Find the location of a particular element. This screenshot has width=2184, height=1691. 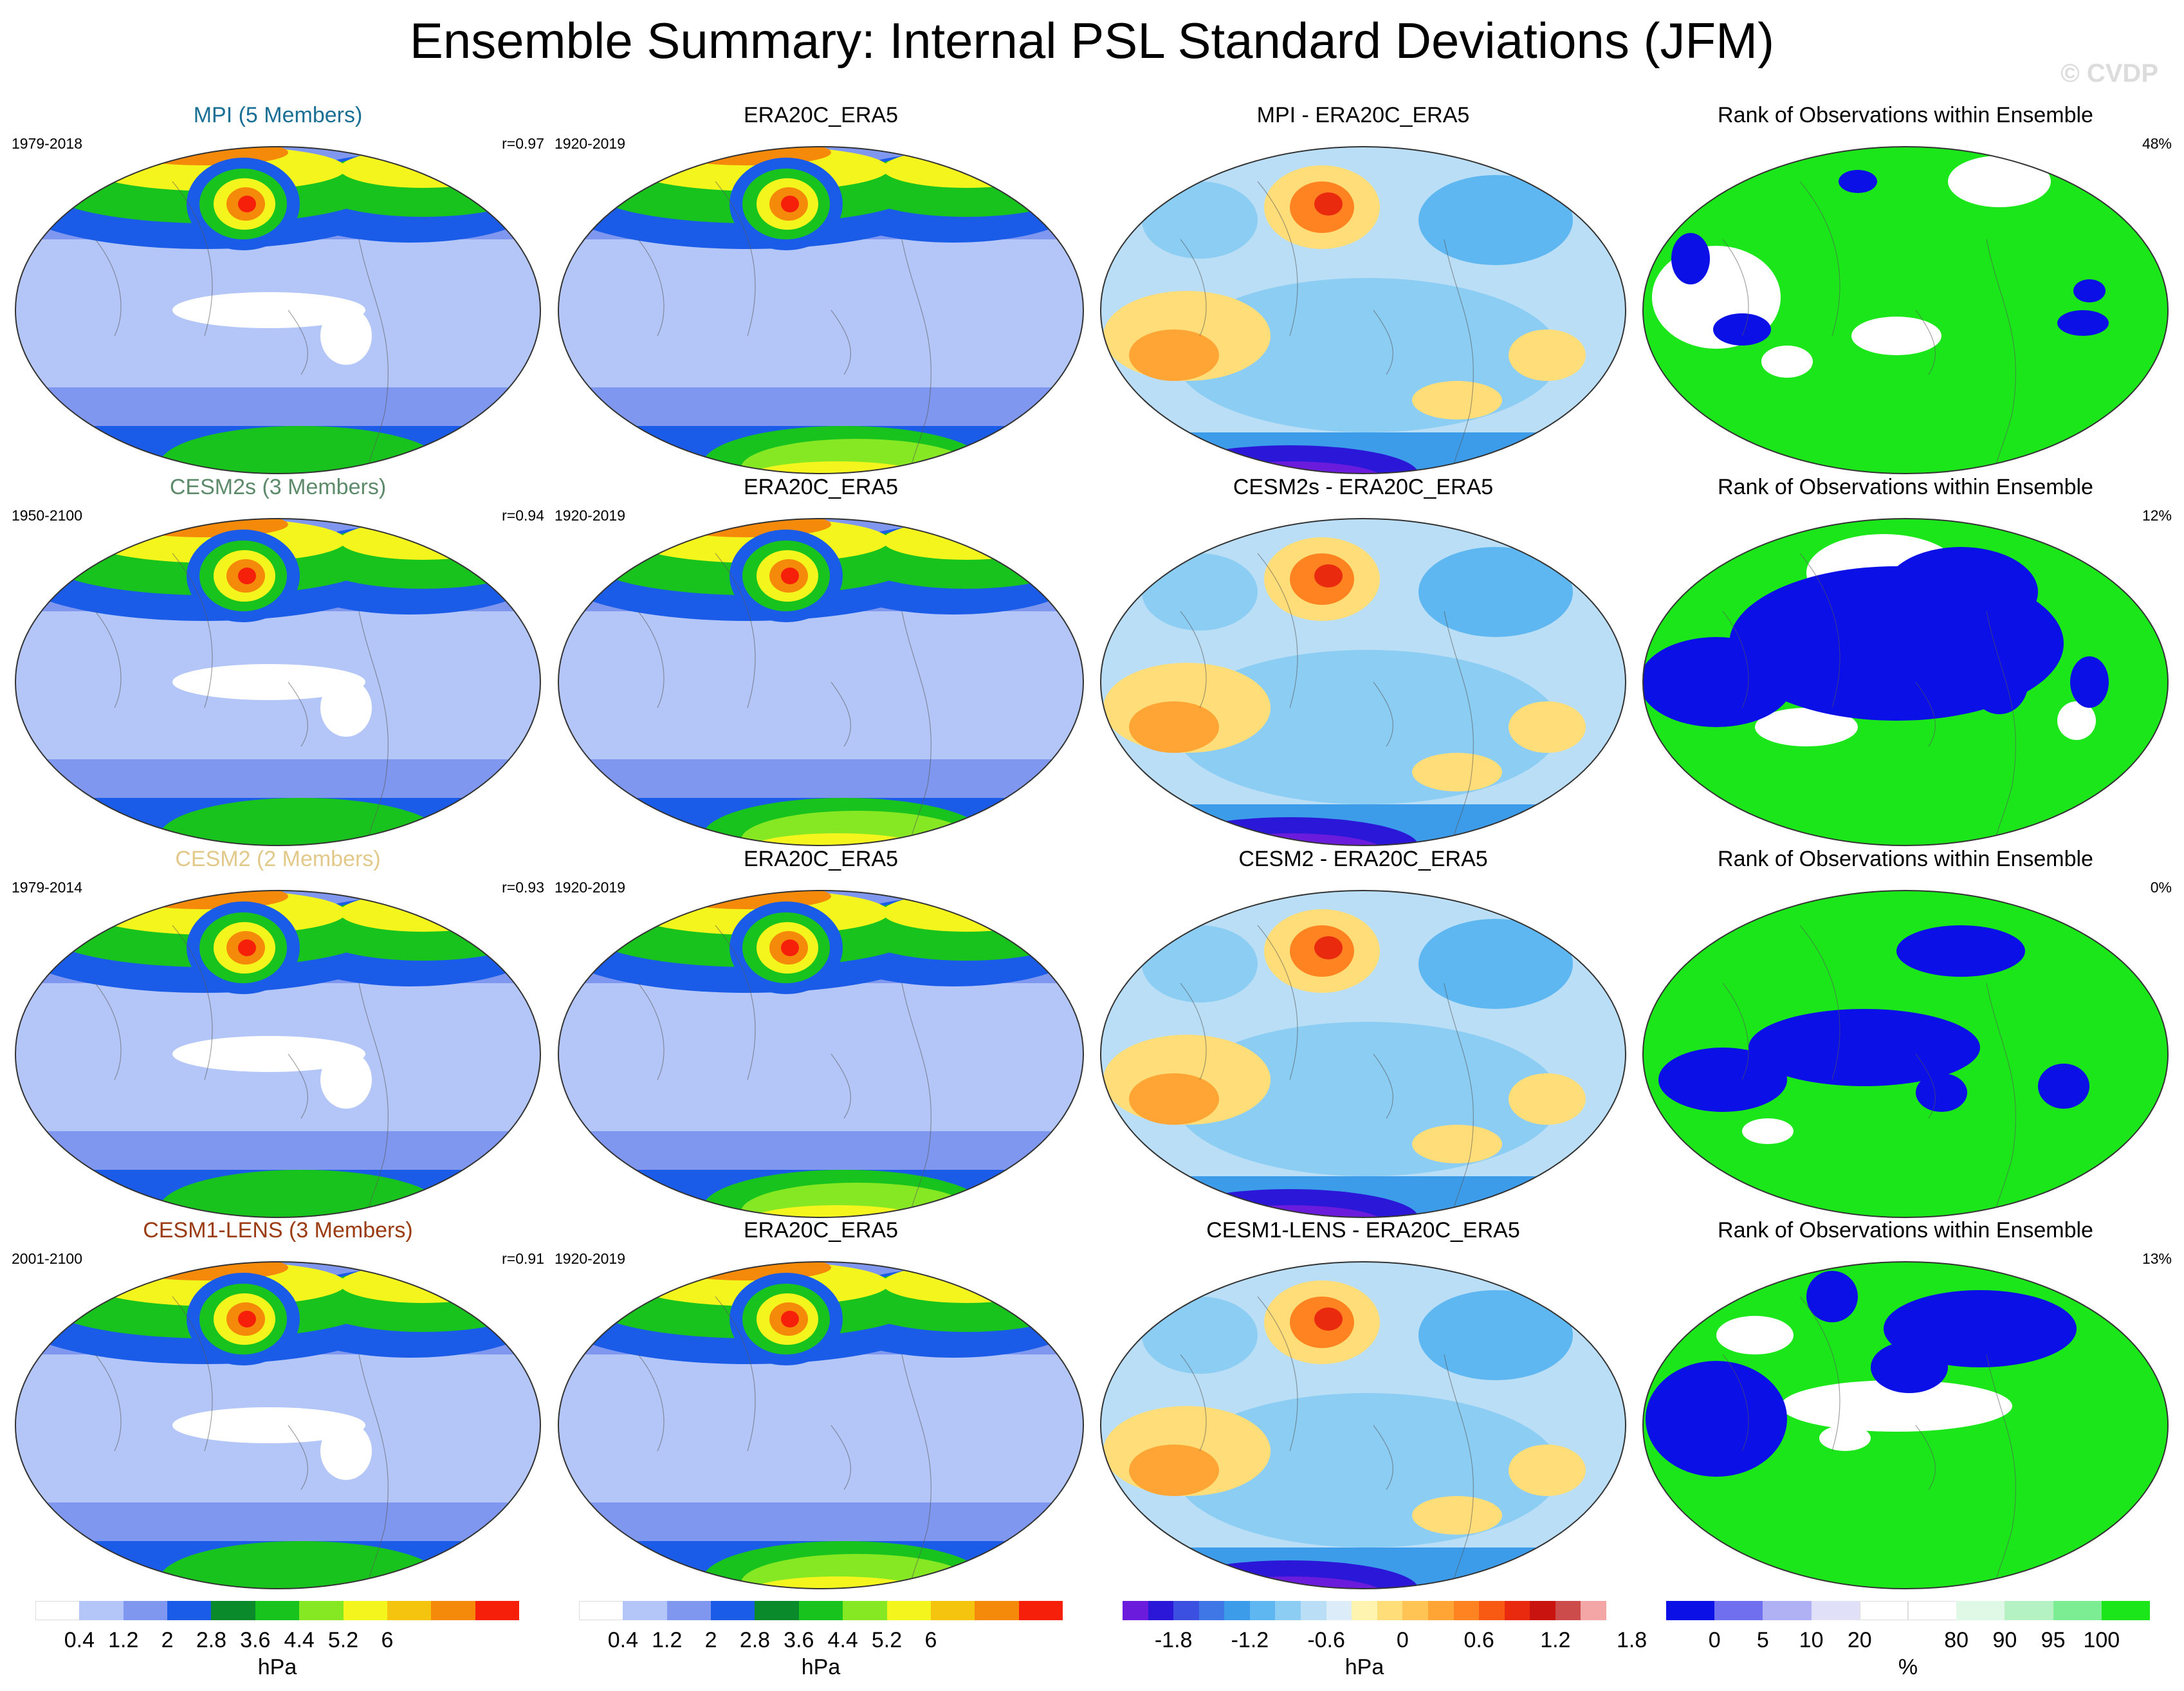

colorbar-tick-label: 5 is located at coordinates (1762, 1640).